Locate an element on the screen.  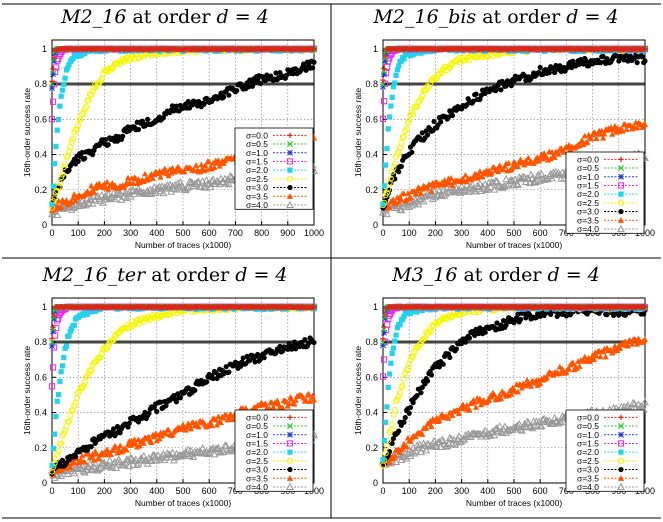
chart-title-suffix: at order is located at coordinates (171, 17).